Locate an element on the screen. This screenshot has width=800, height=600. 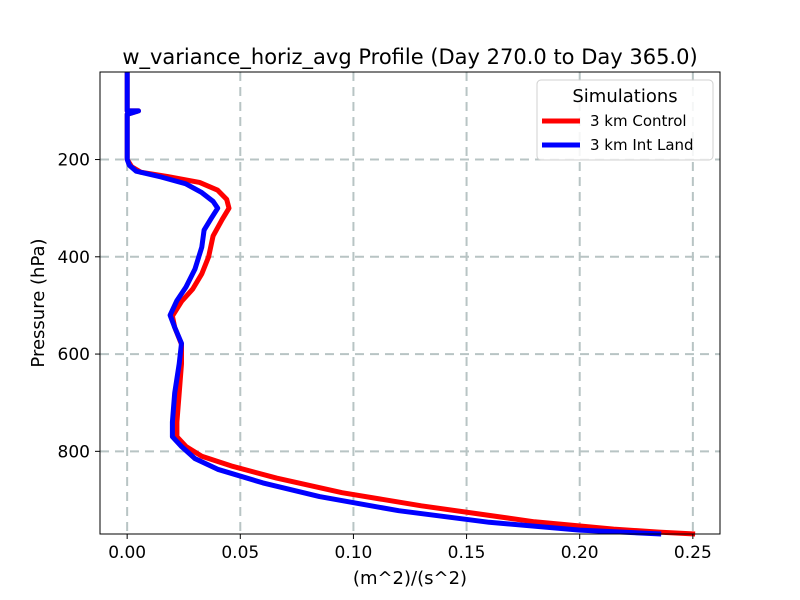
legend: Simulations 3 km Control 3 km Int Land is located at coordinates (625, 120).